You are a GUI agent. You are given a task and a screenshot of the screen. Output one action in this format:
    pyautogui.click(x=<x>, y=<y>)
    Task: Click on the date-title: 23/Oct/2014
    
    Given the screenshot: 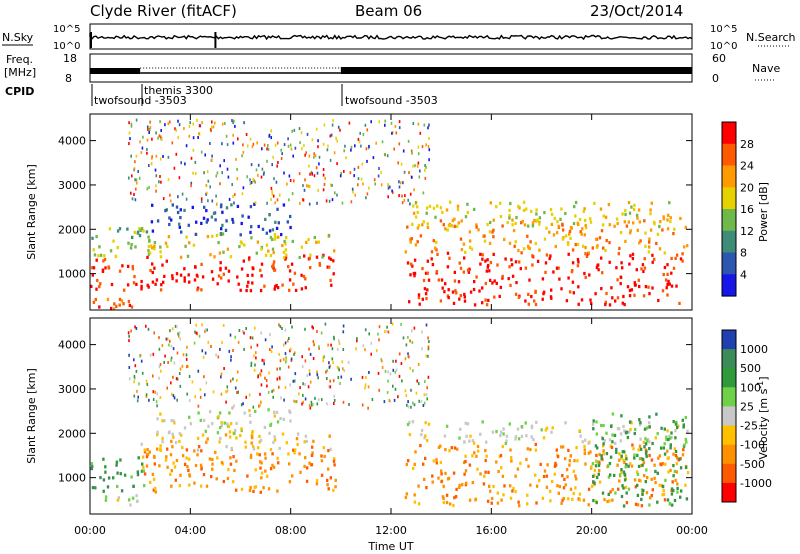 What is the action you would take?
    pyautogui.click(x=636, y=11)
    